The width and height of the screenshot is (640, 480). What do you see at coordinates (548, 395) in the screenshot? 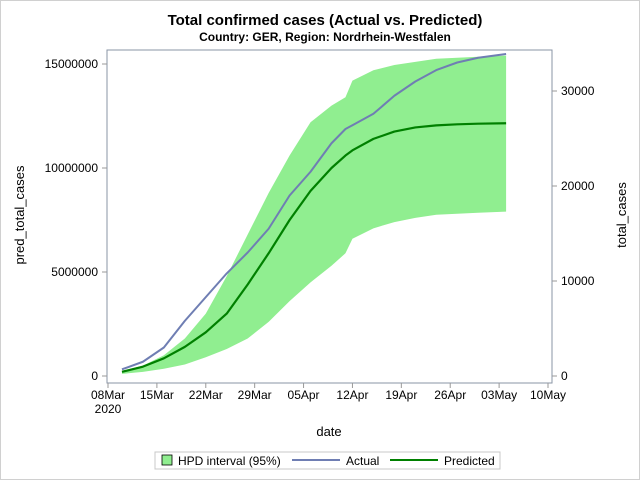
I see `x-tick-label: 10May` at bounding box center [548, 395].